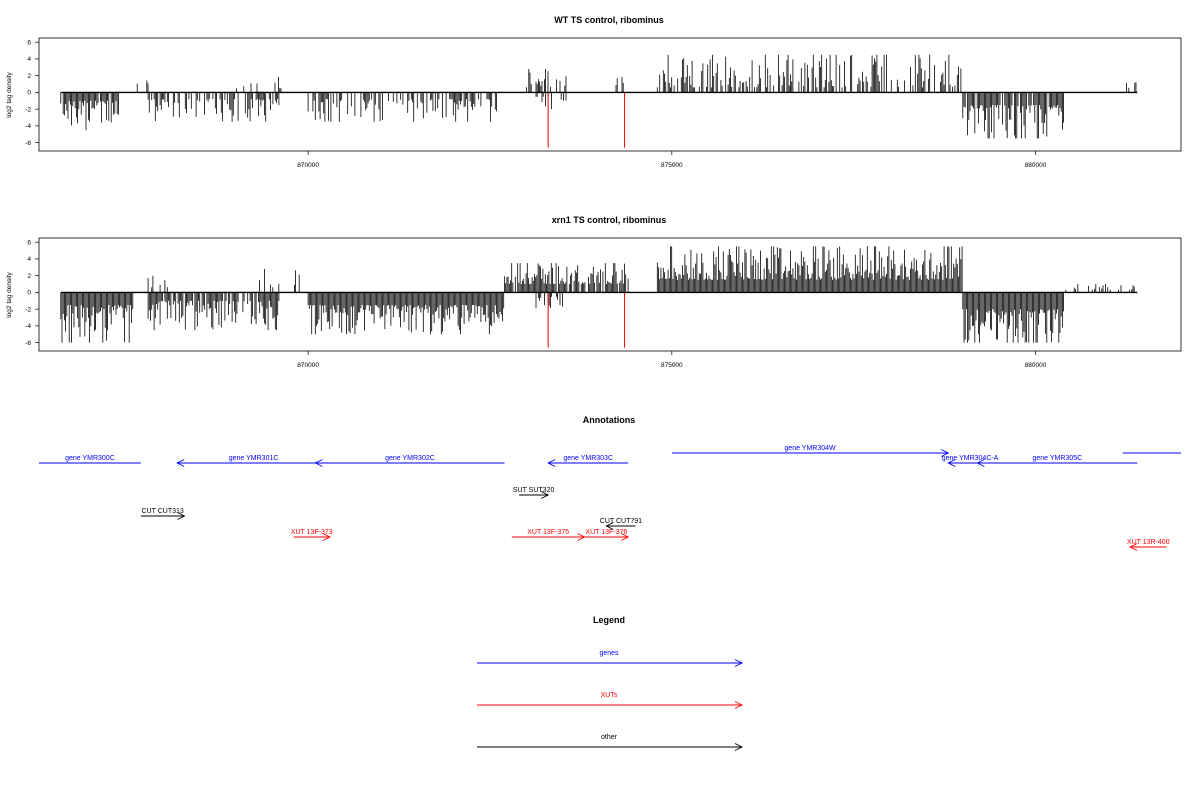  What do you see at coordinates (599, 297) in the screenshot?
I see `xrn1-bars-group` at bounding box center [599, 297].